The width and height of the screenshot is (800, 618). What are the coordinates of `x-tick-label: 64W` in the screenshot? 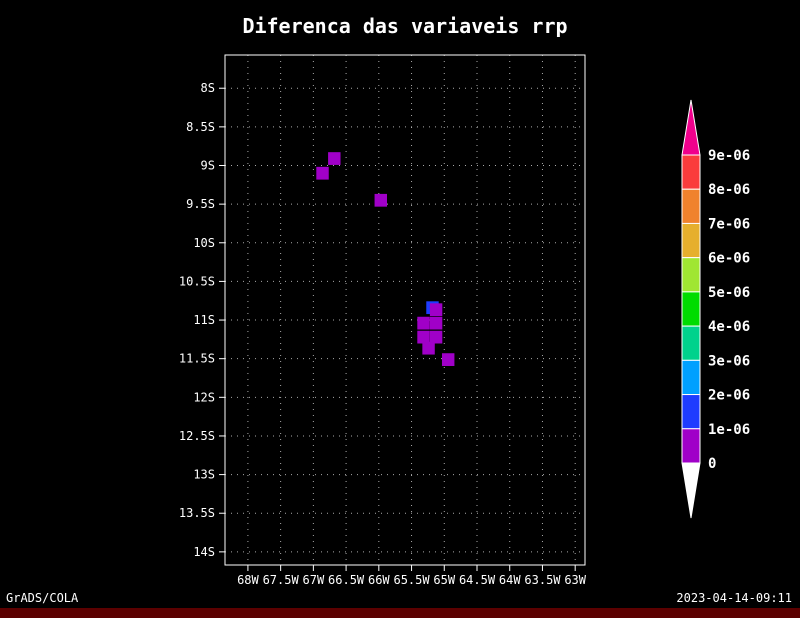 It's located at (510, 580).